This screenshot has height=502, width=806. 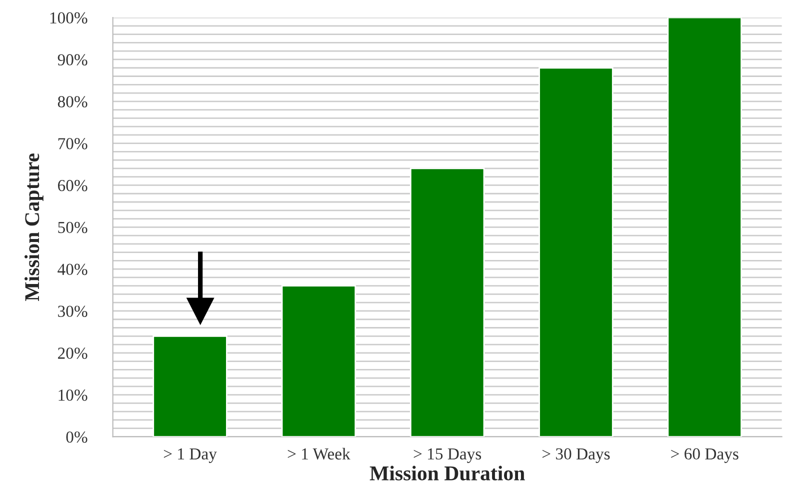 I want to click on y-tick-label: 30%, so click(x=73, y=311).